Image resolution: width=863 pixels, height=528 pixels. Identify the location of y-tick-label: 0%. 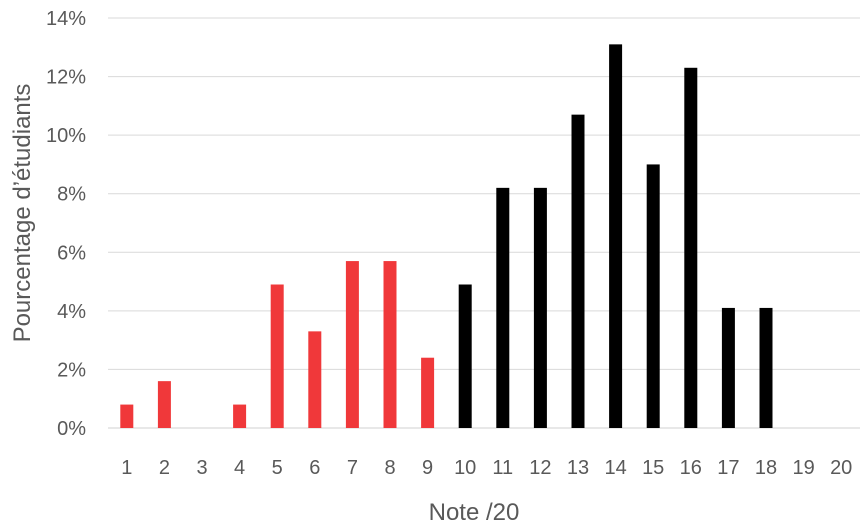
(71, 429).